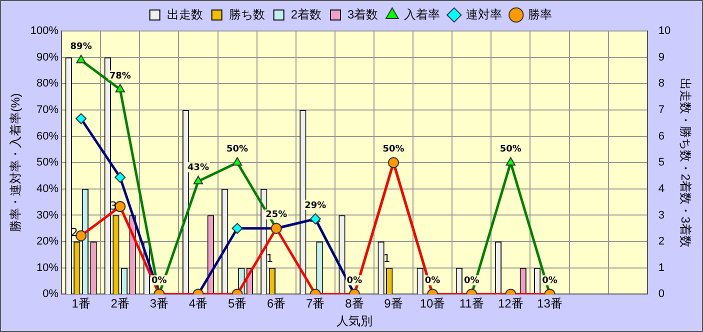 The image size is (703, 332). I want to click on y2-tick-label: 8, so click(661, 84).